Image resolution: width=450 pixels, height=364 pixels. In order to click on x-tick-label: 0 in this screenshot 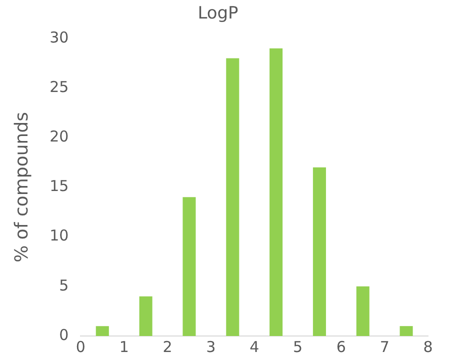, I will do `click(81, 347)`.